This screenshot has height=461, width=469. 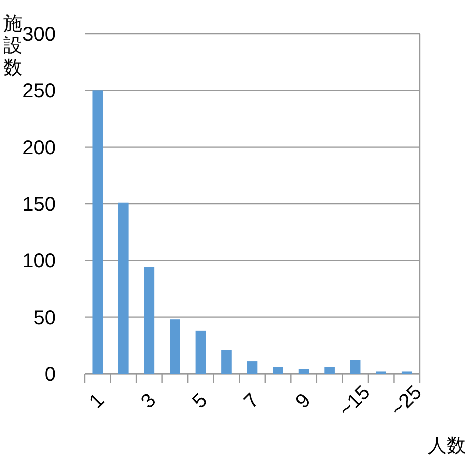 I want to click on y-tick-label: 50, so click(x=45, y=318).